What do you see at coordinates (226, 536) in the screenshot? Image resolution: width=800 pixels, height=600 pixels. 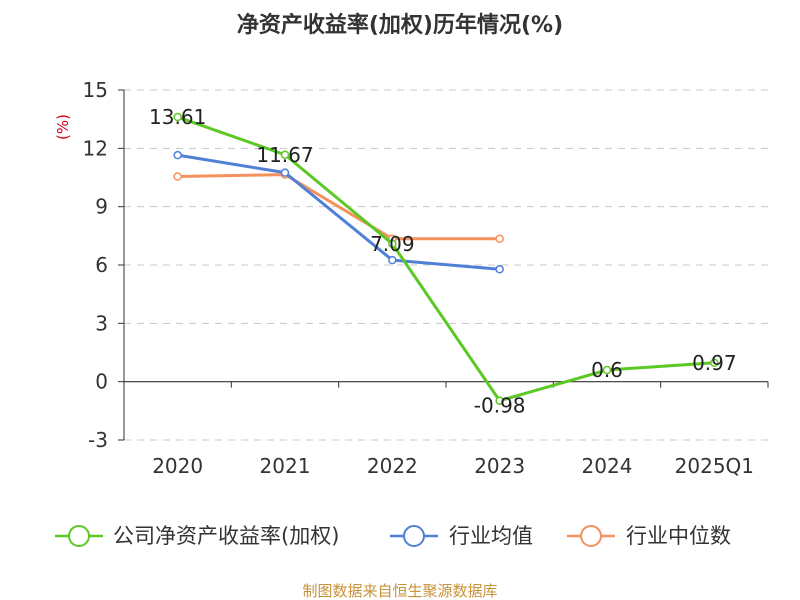 I see `legend-label: 公司净资产收益率(加权)` at bounding box center [226, 536].